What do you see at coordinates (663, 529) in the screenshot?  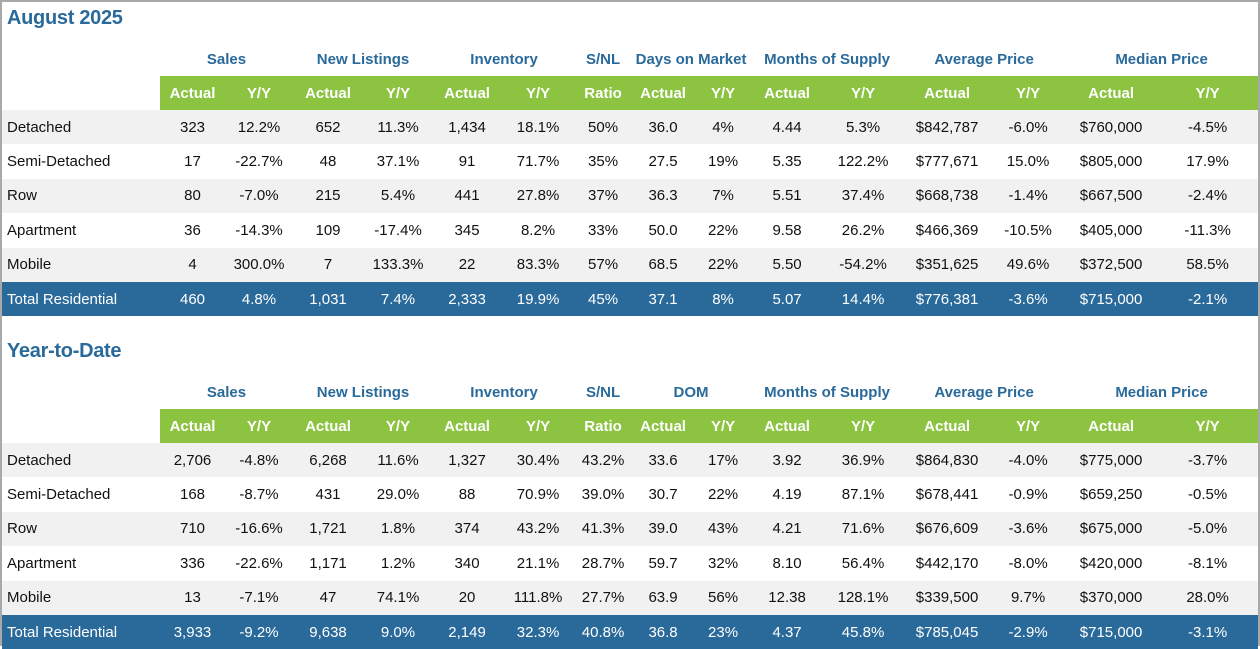 I see `table-cell: 39.0` at bounding box center [663, 529].